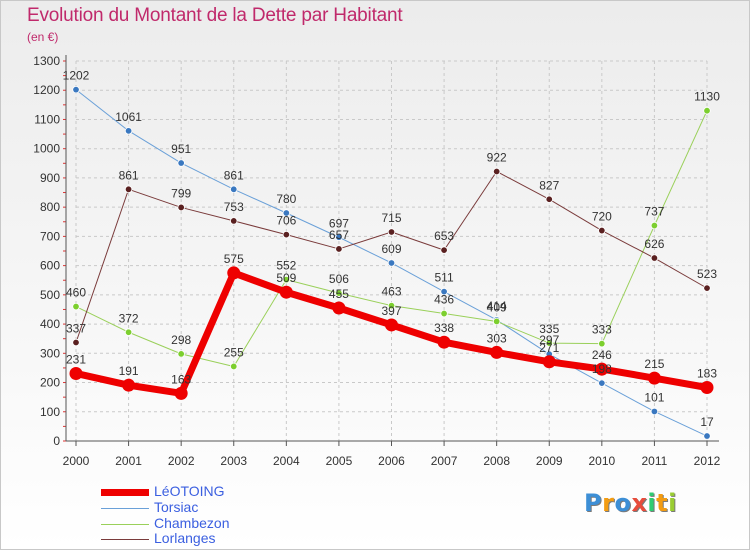 The height and width of the screenshot is (550, 750). I want to click on data-label-torsiac: 609, so click(391, 249).